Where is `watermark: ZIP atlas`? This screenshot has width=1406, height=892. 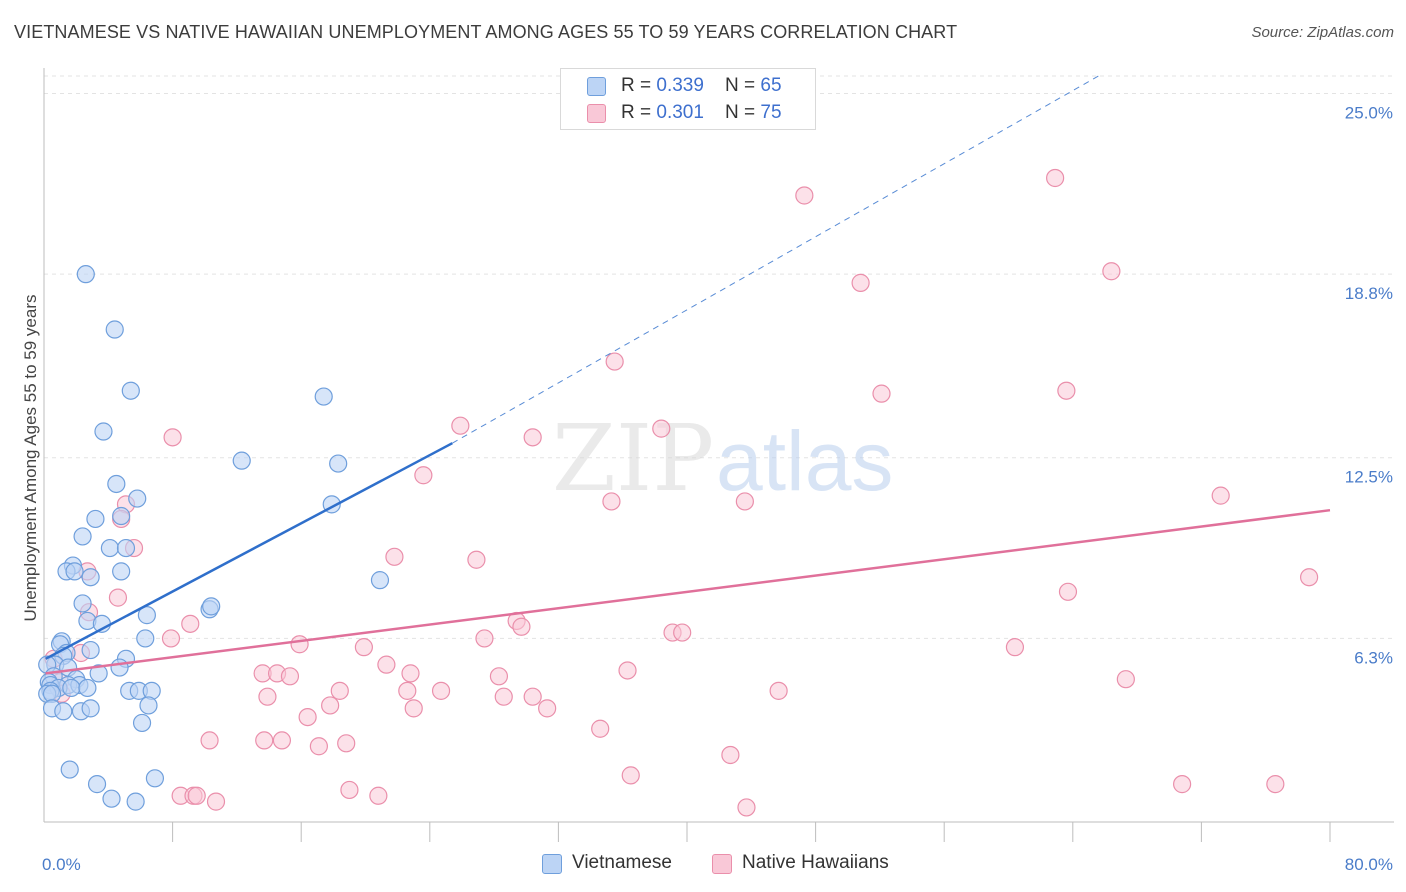 watermark: ZIP atlas is located at coordinates (722, 458).